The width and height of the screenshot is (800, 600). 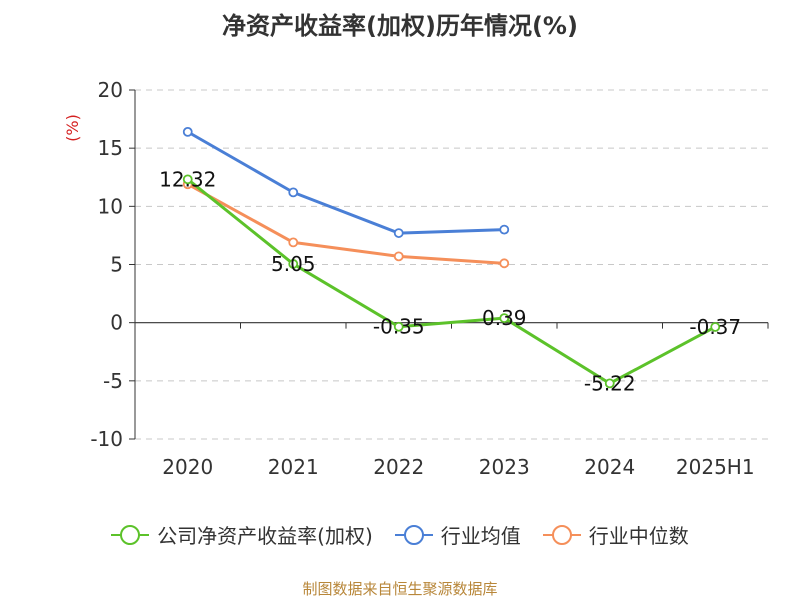 I want to click on data-label: 5.05, so click(x=293, y=264).